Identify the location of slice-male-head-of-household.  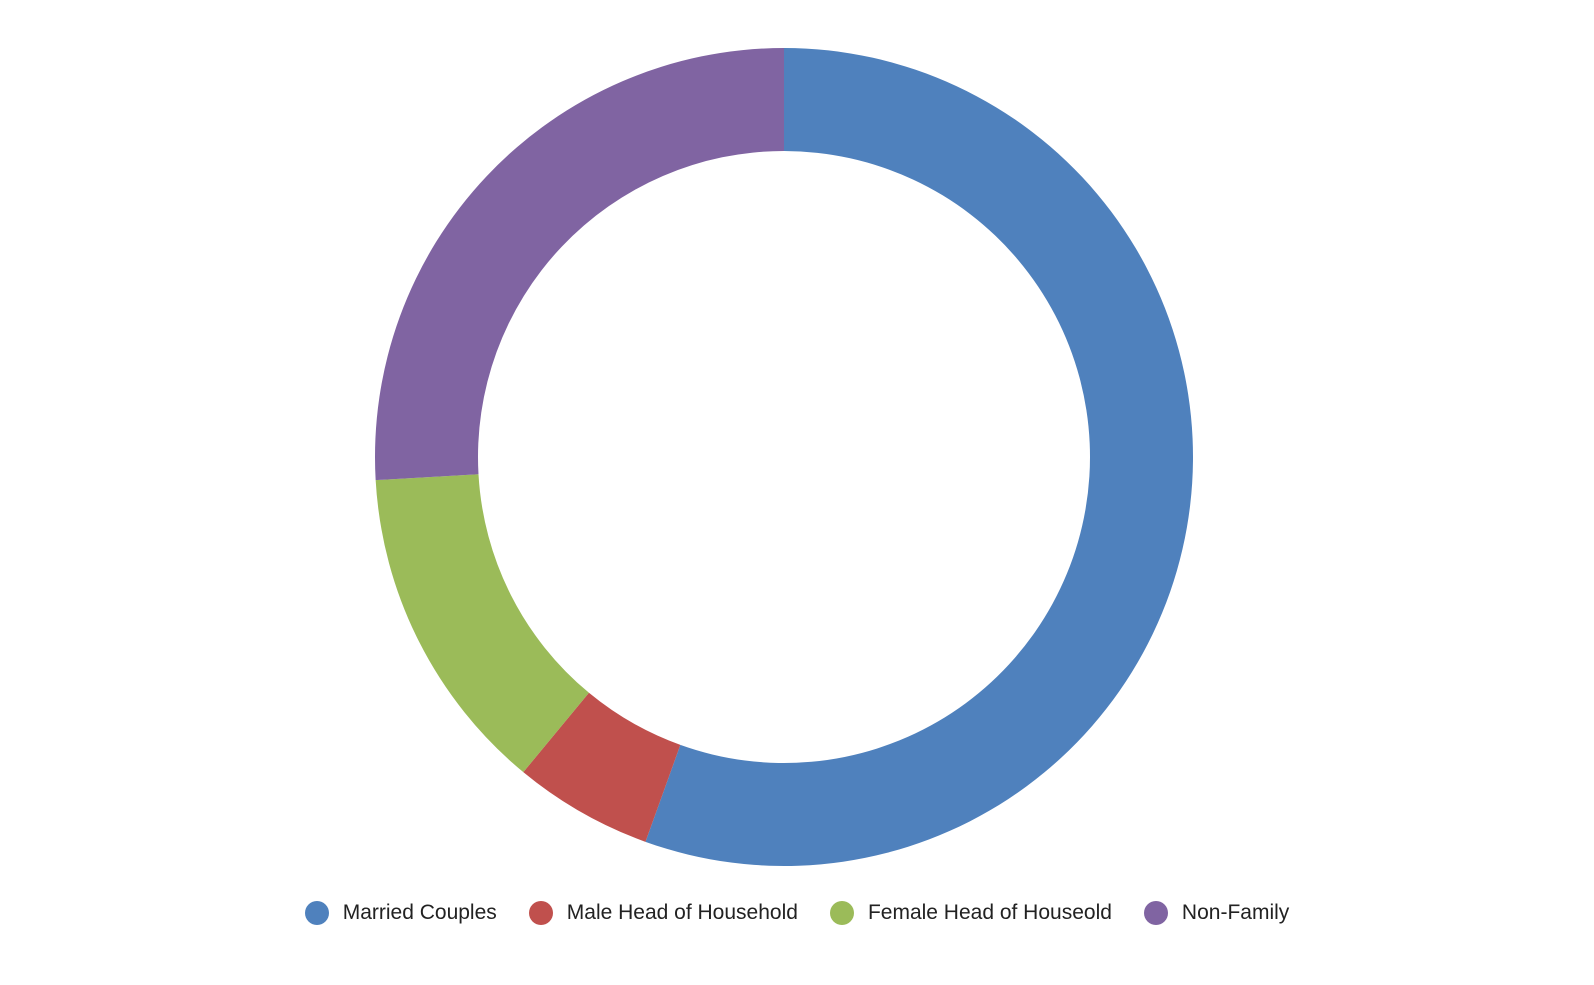
(602, 767).